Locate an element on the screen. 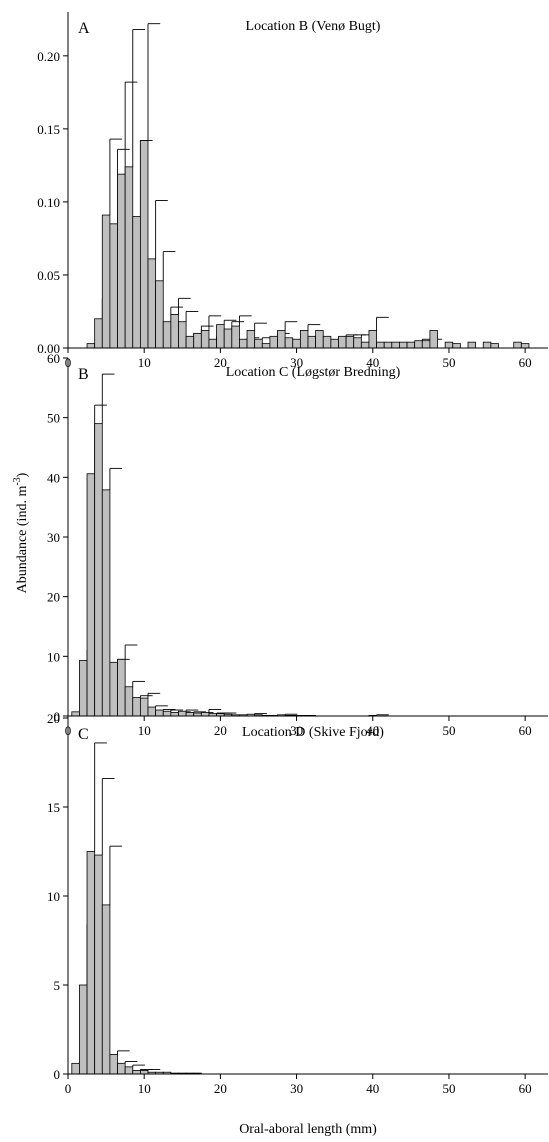 The image size is (549, 1142). y-axis-label: Abundance (ind. m-3) is located at coordinates (21, 532).